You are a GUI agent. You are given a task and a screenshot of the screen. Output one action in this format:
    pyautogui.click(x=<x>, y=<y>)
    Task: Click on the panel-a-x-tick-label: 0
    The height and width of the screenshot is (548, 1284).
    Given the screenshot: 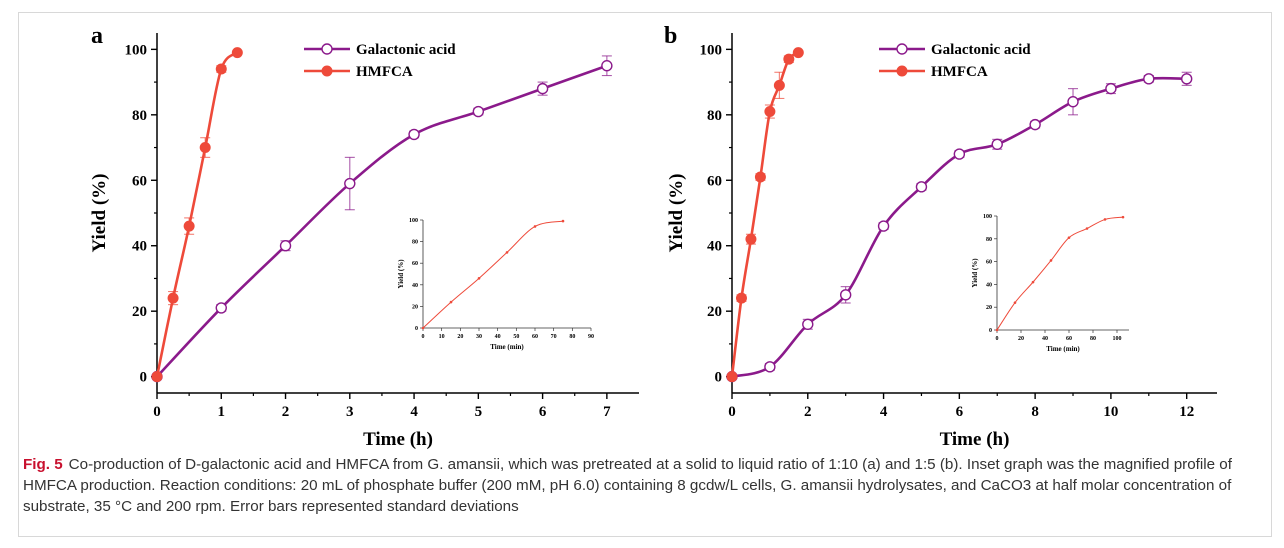 What is the action you would take?
    pyautogui.click(x=157, y=412)
    